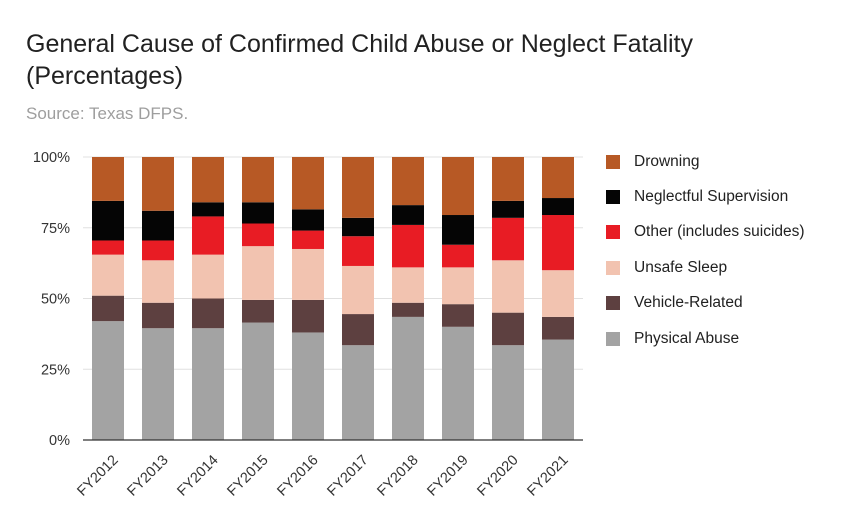 Image resolution: width=848 pixels, height=524 pixels. What do you see at coordinates (458, 286) in the screenshot?
I see `bar-unsafe-sleep-fy2019` at bounding box center [458, 286].